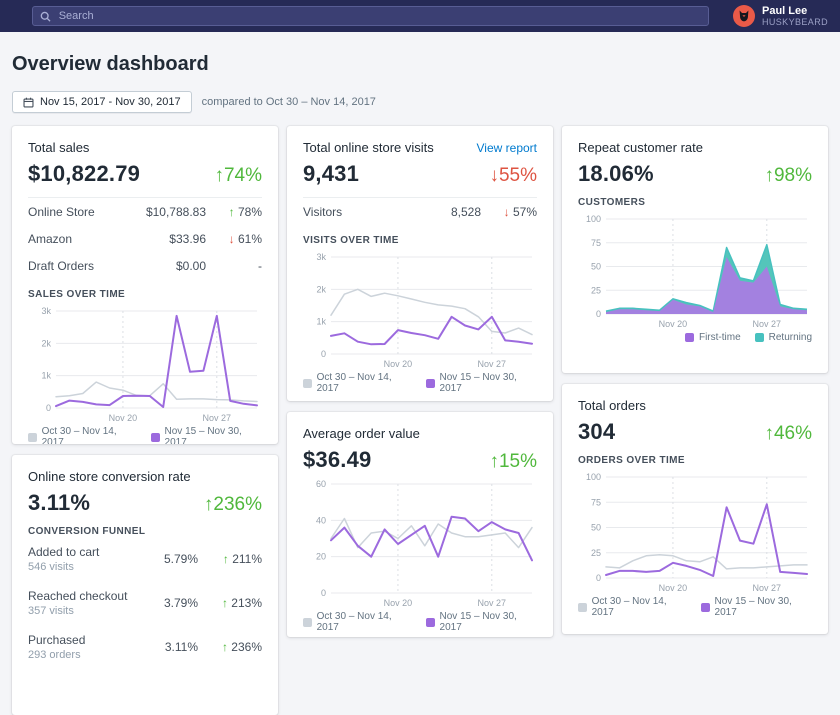 This screenshot has height=715, width=840. What do you see at coordinates (596, 528) in the screenshot?
I see `svg-text: 50` at bounding box center [596, 528].